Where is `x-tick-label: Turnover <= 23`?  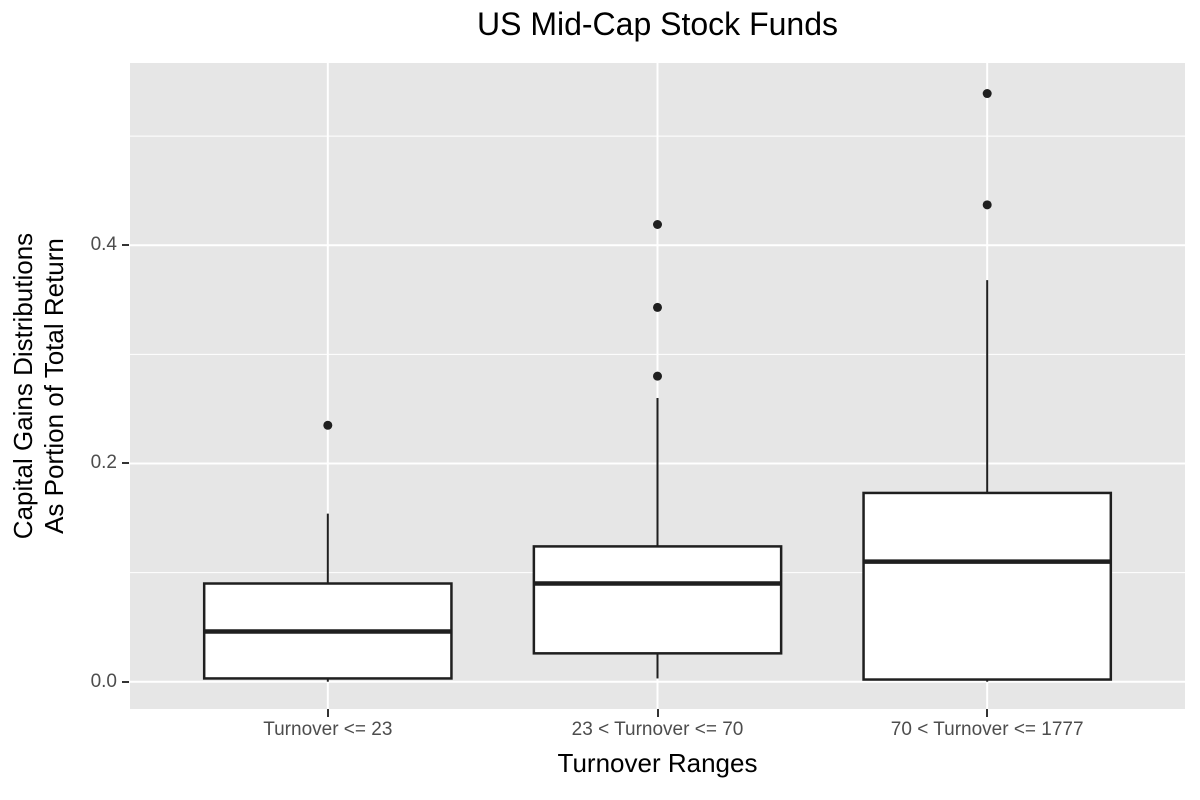
x-tick-label: Turnover <= 23 is located at coordinates (328, 729).